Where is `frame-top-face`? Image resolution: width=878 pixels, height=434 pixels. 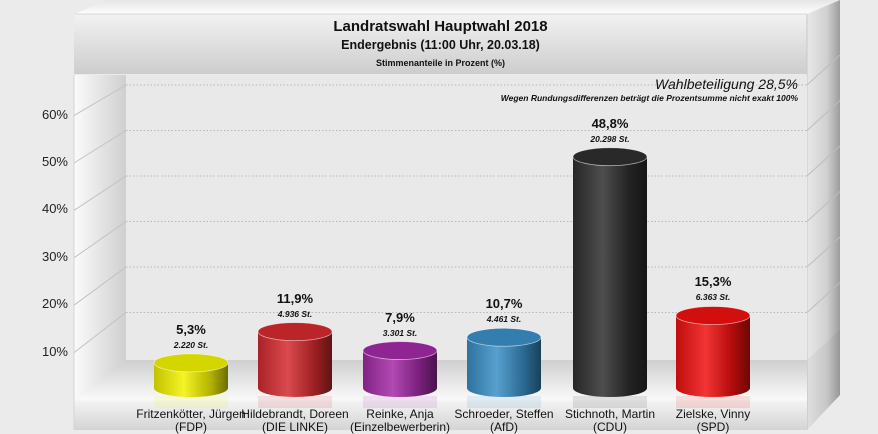
frame-top-face is located at coordinates (457, 7).